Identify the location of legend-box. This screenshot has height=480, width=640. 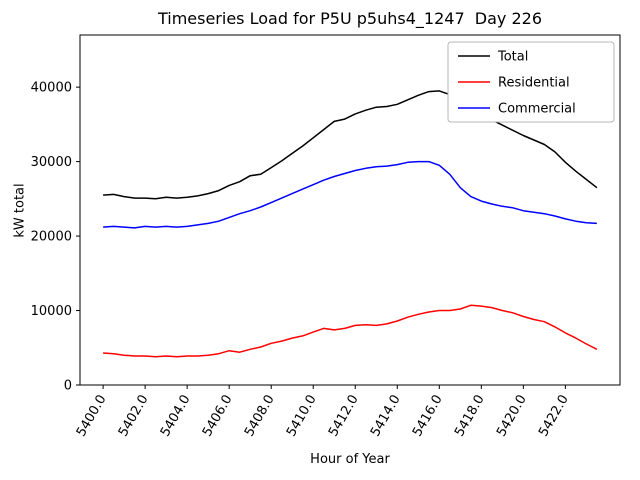
(531, 82).